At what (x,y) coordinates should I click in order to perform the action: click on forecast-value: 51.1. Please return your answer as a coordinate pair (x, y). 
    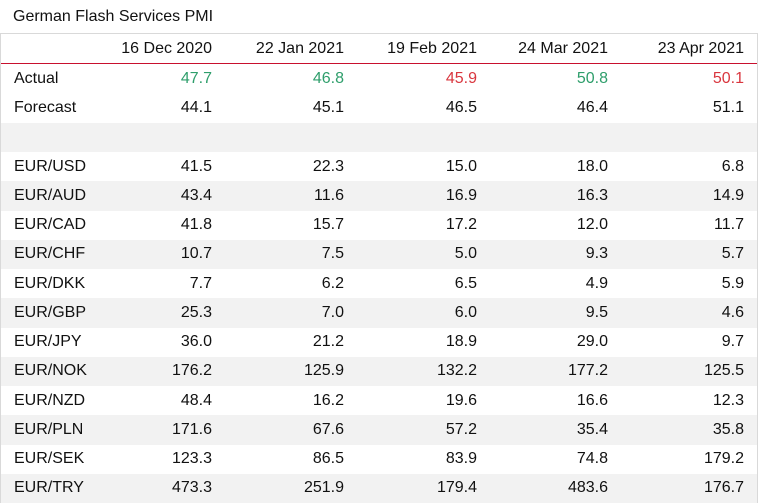
    Looking at the image, I should click on (728, 108).